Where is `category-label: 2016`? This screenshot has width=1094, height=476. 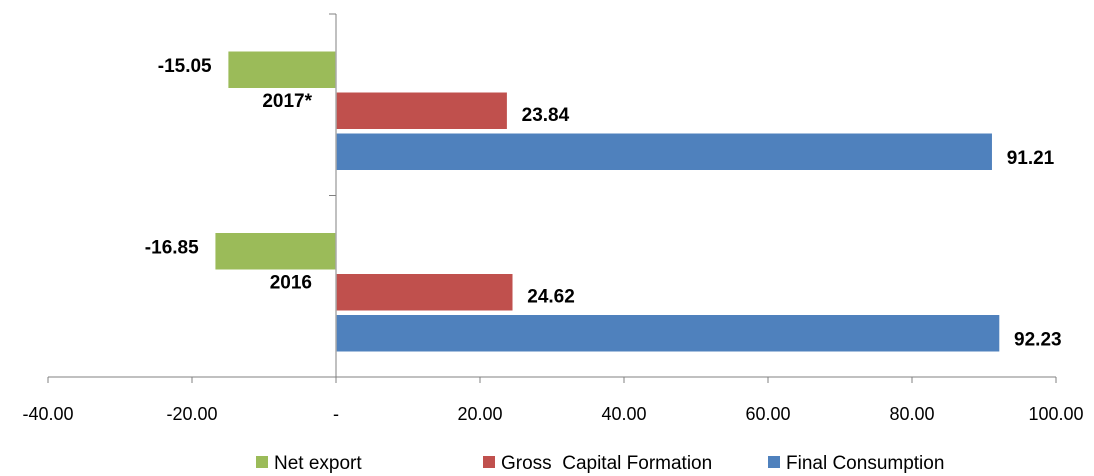 category-label: 2016 is located at coordinates (291, 282).